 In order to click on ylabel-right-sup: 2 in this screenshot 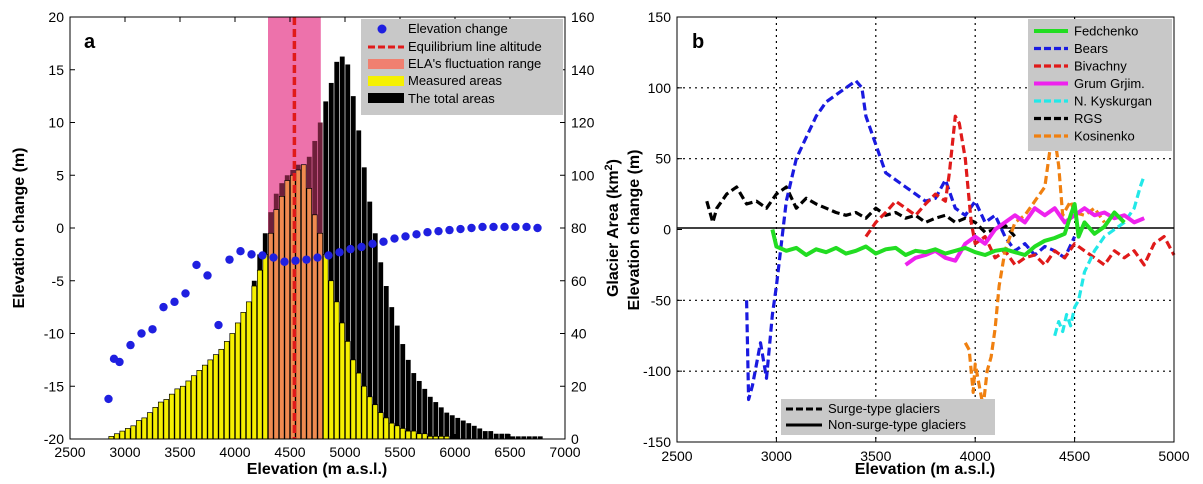, I will do `click(609, 167)`.